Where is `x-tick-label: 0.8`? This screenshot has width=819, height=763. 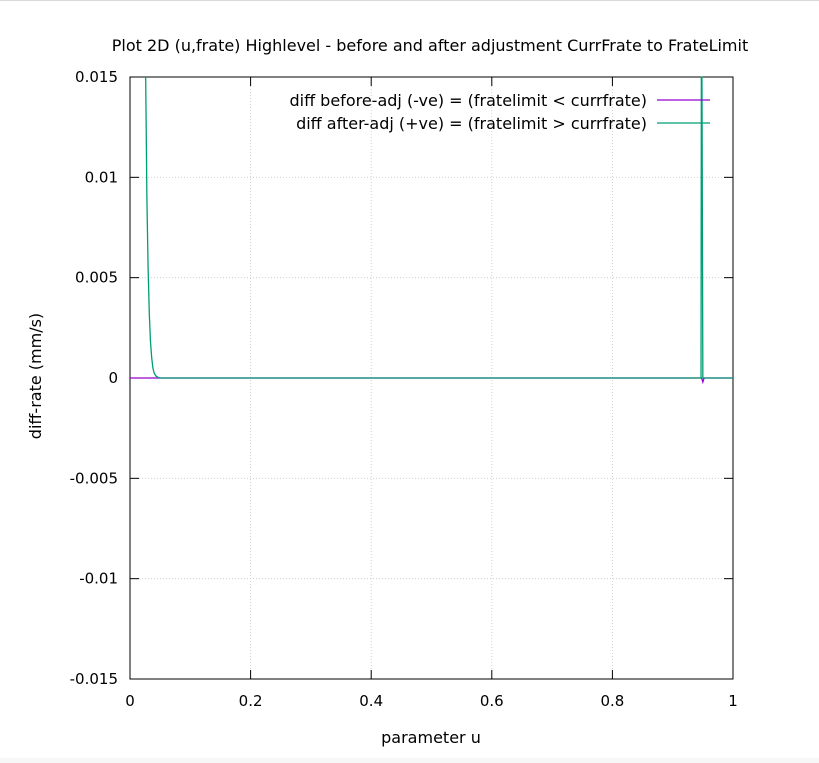
x-tick-label: 0.8 is located at coordinates (612, 701).